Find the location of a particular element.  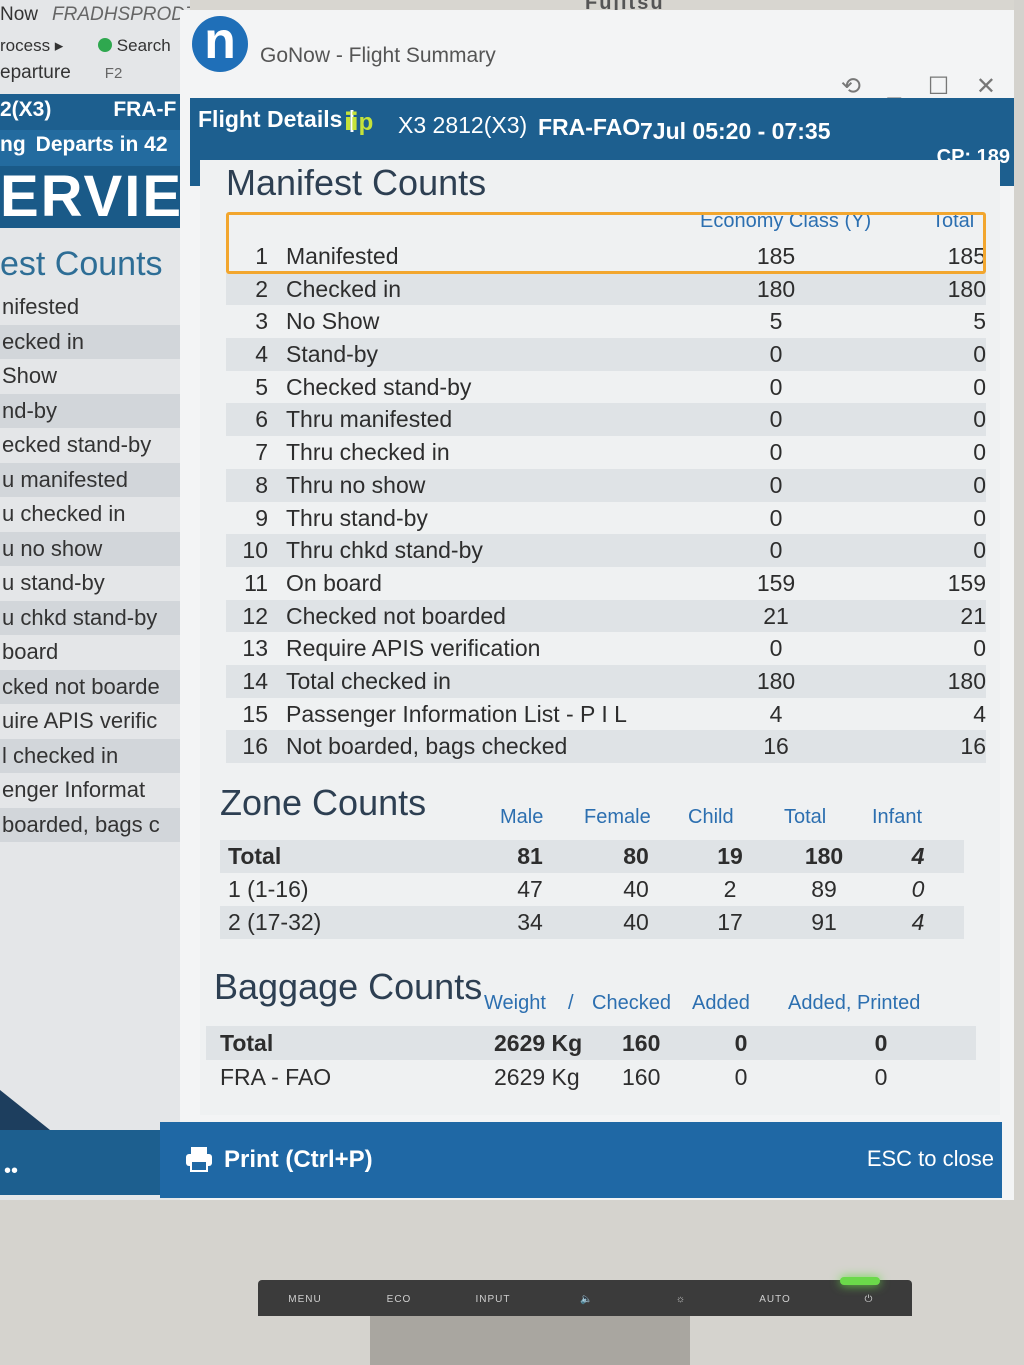

manifest-row: 6 Thru manifested 0 0 is located at coordinates (606, 420).